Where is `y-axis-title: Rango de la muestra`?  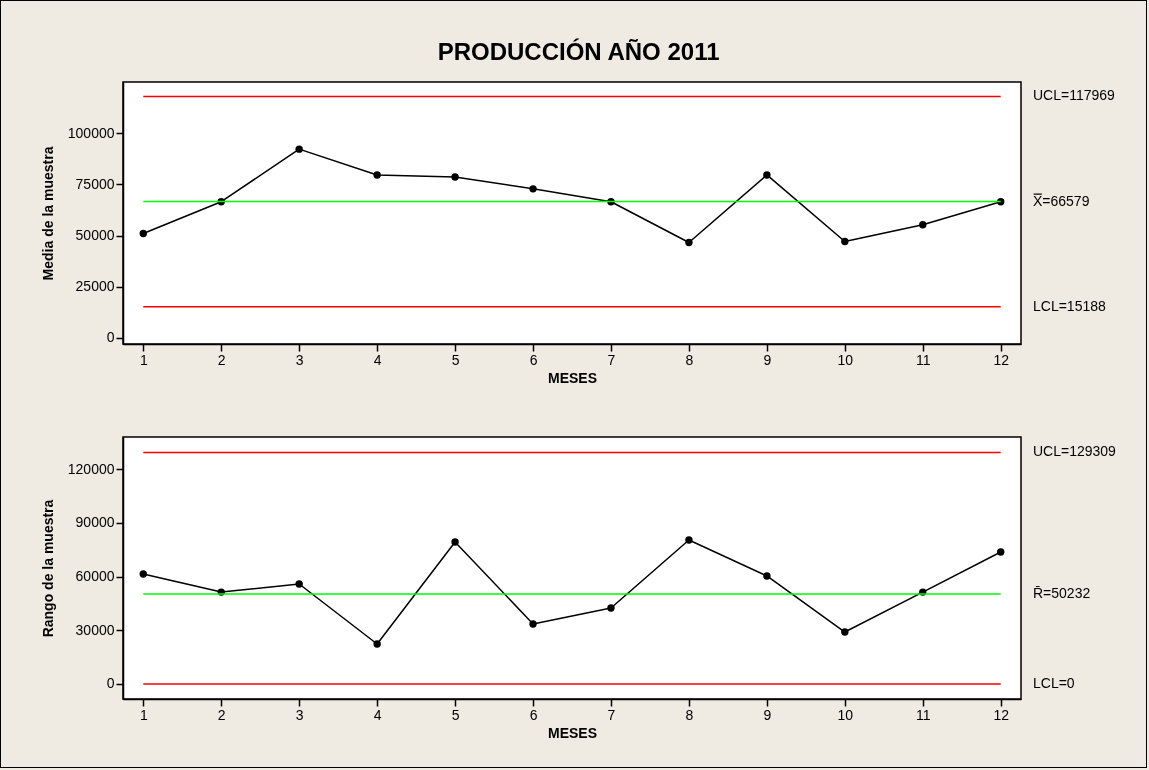 y-axis-title: Rango de la muestra is located at coordinates (47, 568).